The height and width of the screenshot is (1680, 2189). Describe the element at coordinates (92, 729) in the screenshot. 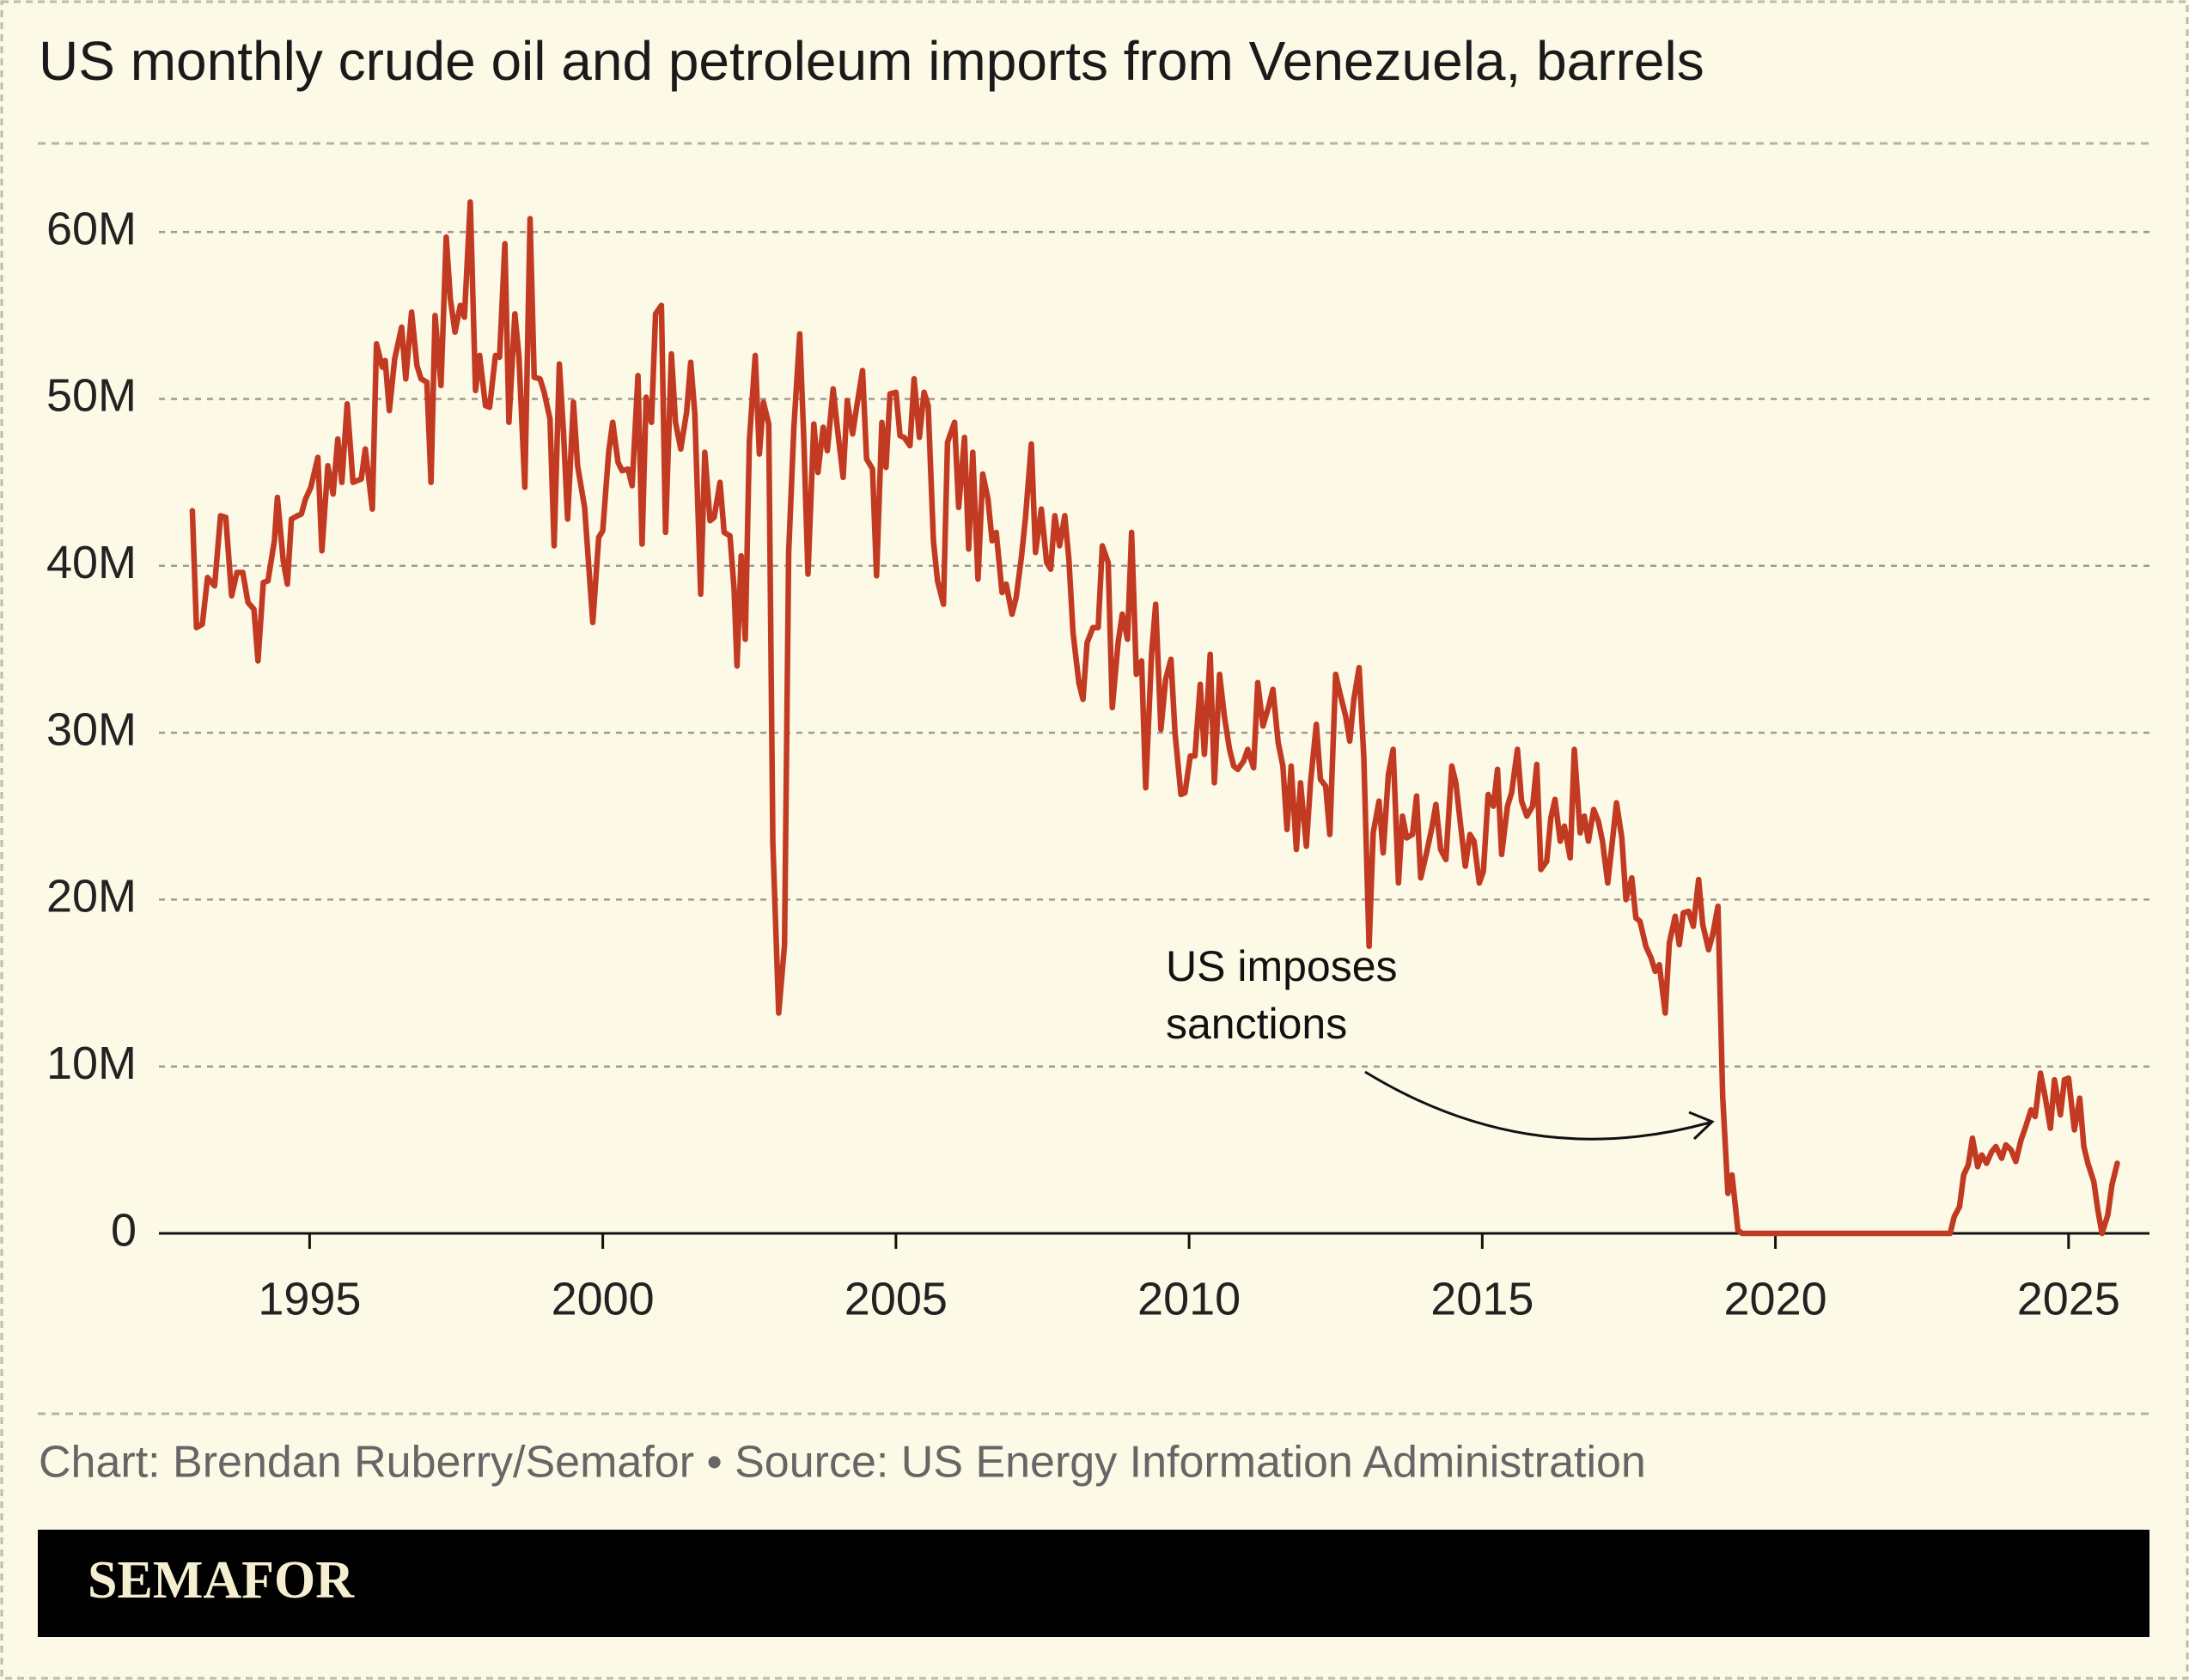

I see `y-tick-label: 30M` at that location.